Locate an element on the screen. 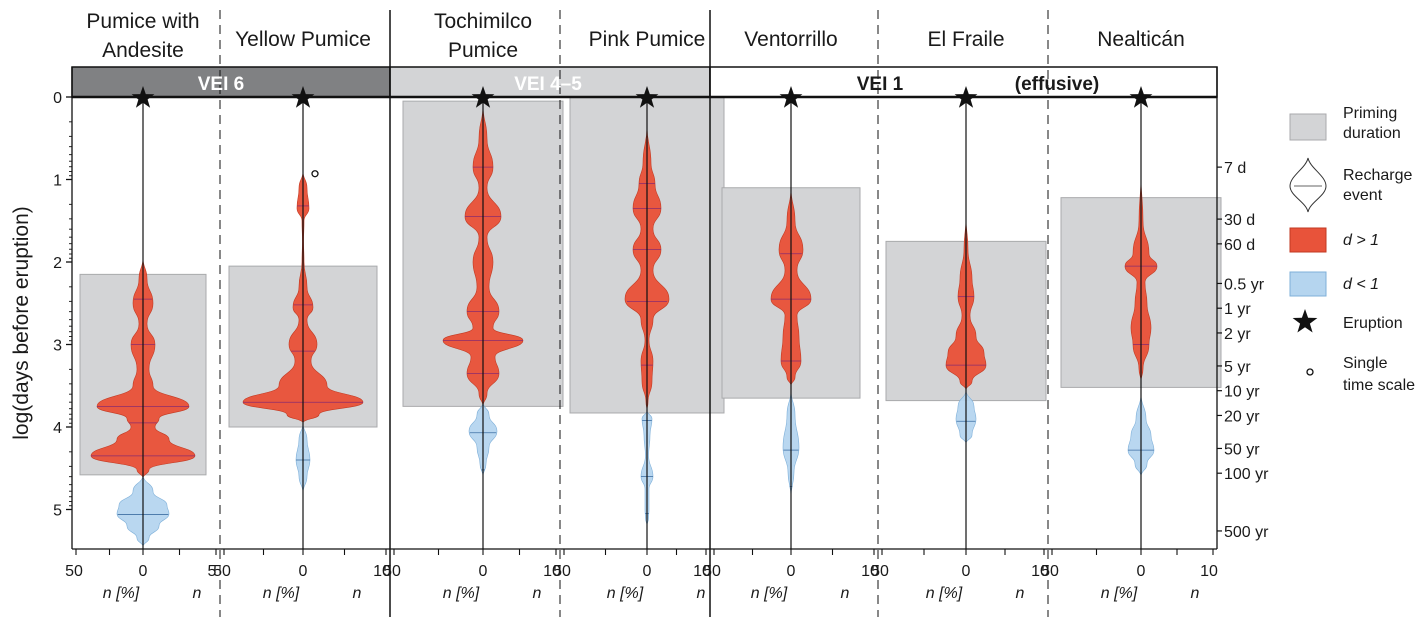  time-tick-label: 50 yr is located at coordinates (1242, 449).